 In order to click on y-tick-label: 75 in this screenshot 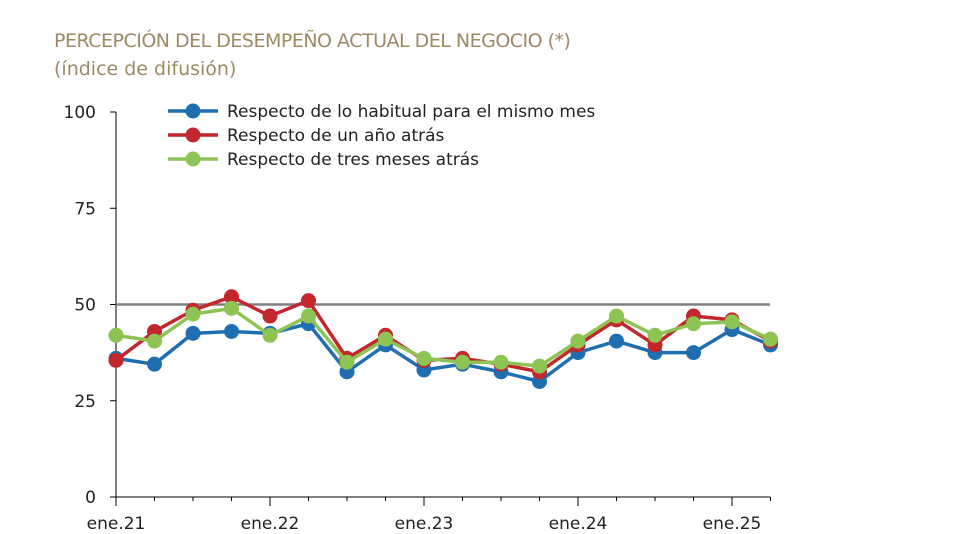, I will do `click(85, 209)`.